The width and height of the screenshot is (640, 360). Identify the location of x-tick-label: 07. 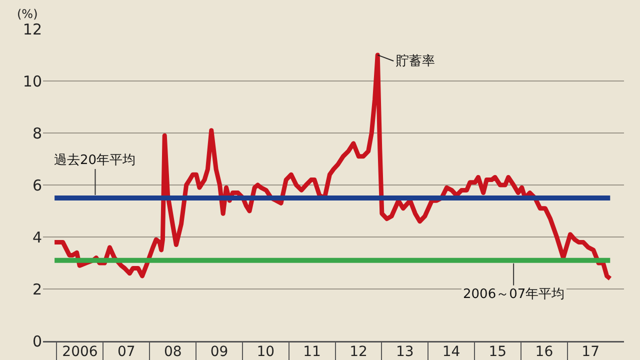
(126, 352).